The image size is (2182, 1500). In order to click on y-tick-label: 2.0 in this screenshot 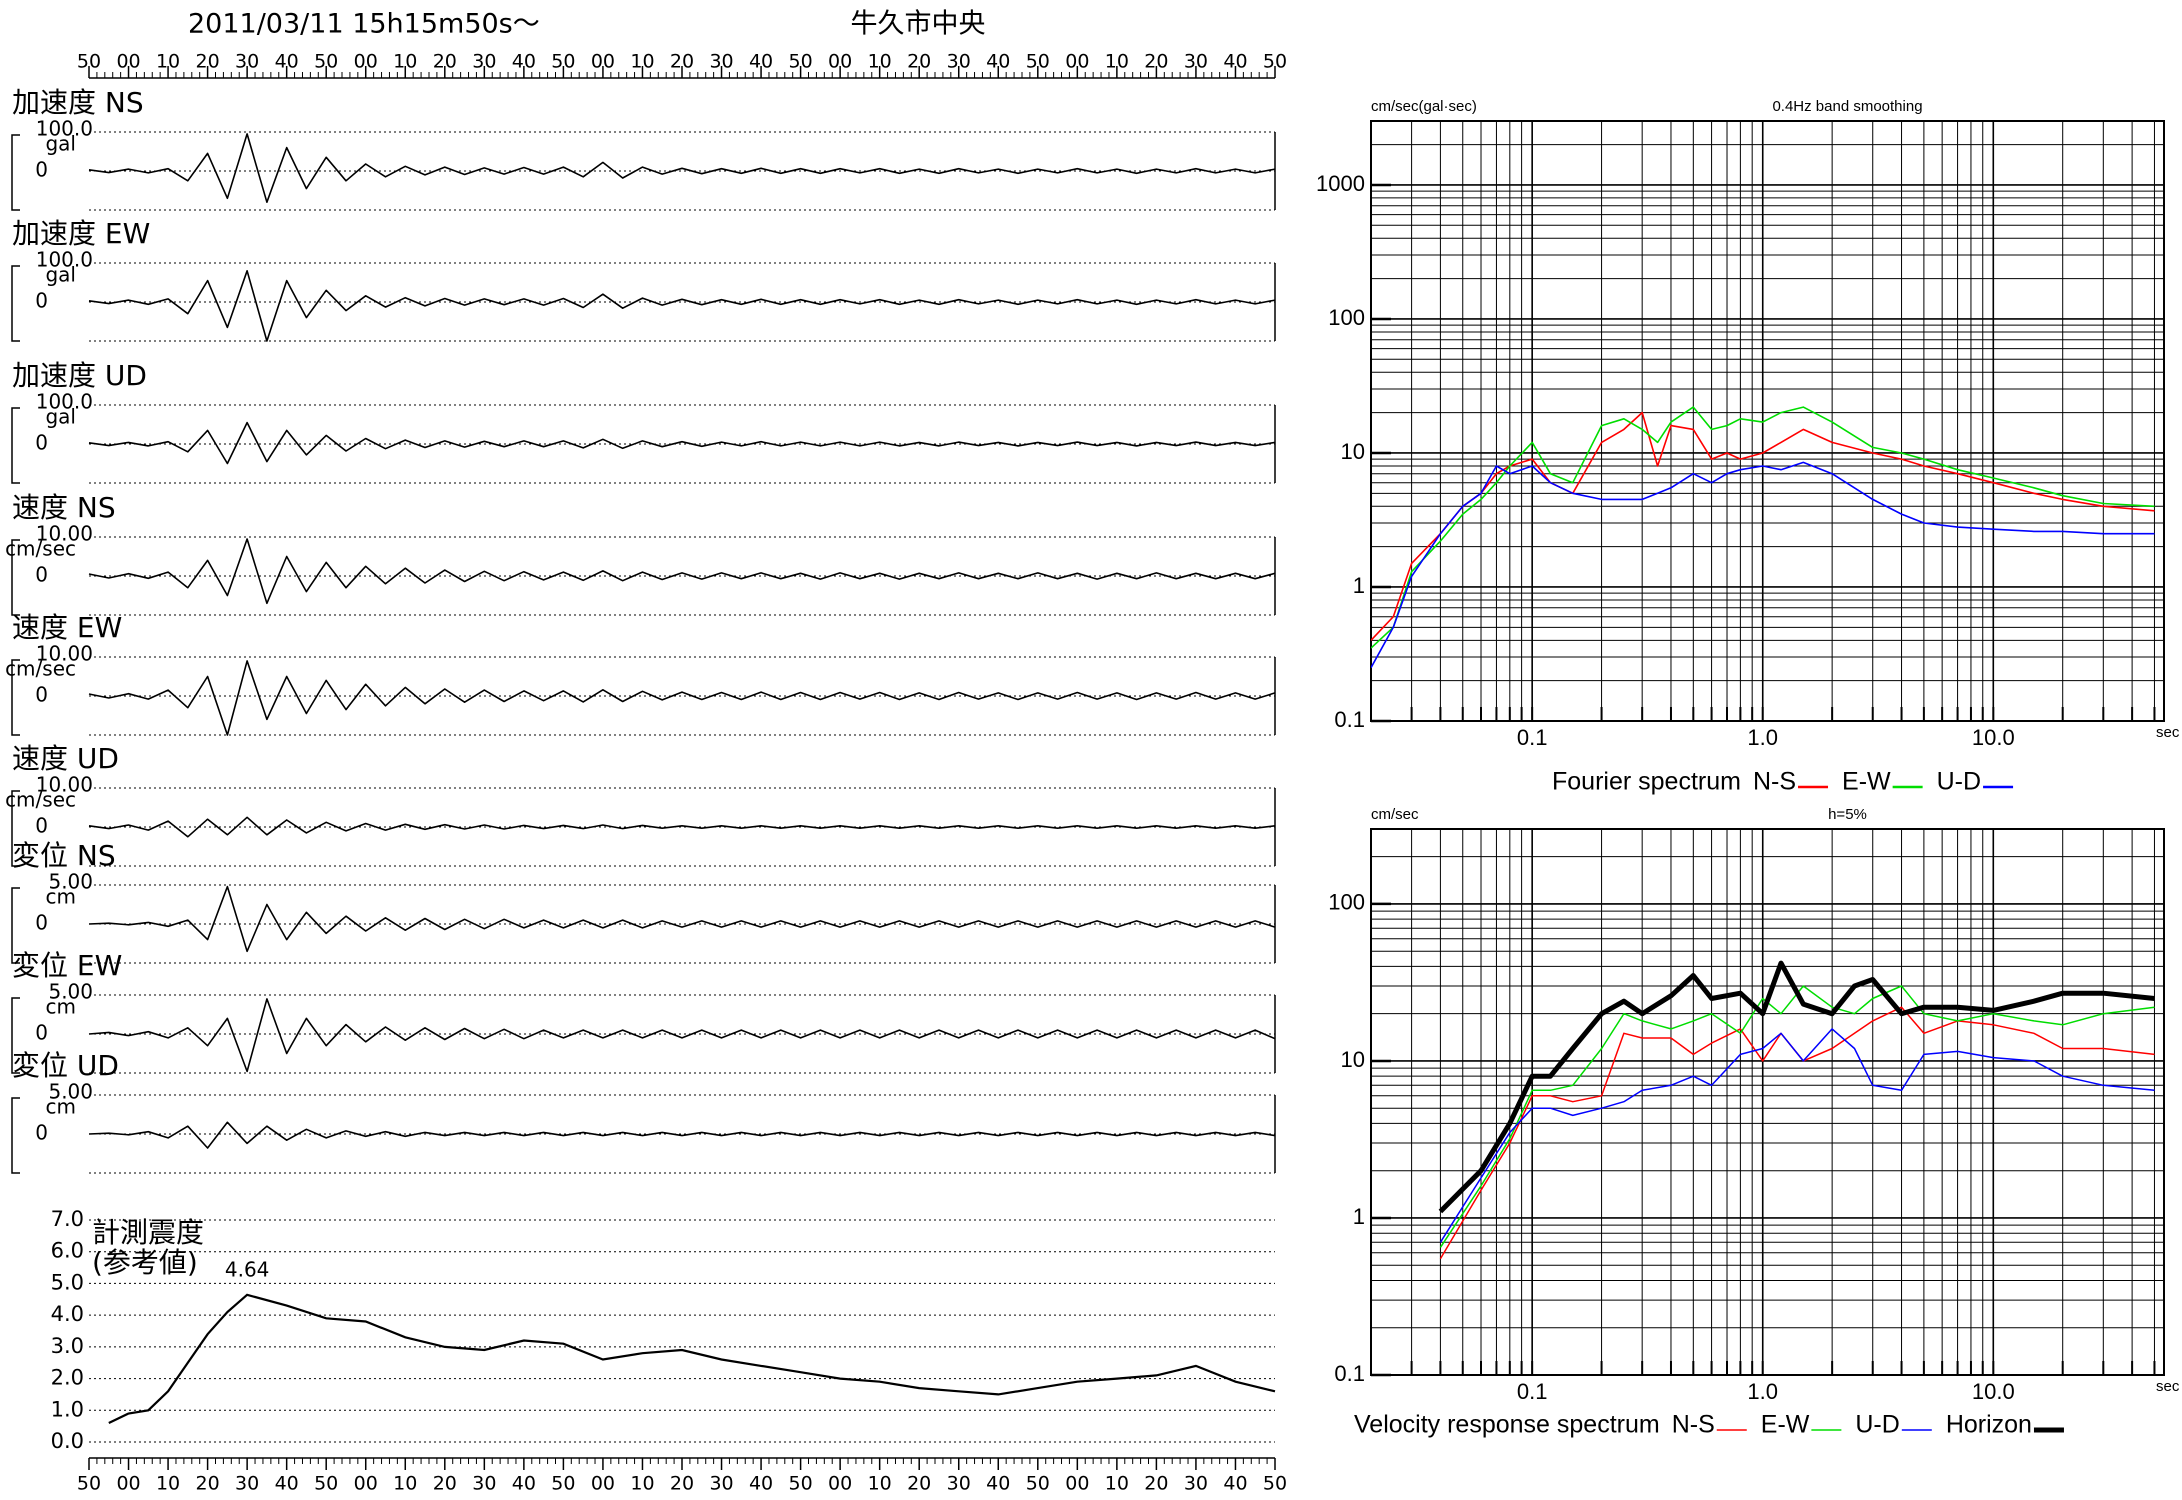, I will do `click(67, 1378)`.